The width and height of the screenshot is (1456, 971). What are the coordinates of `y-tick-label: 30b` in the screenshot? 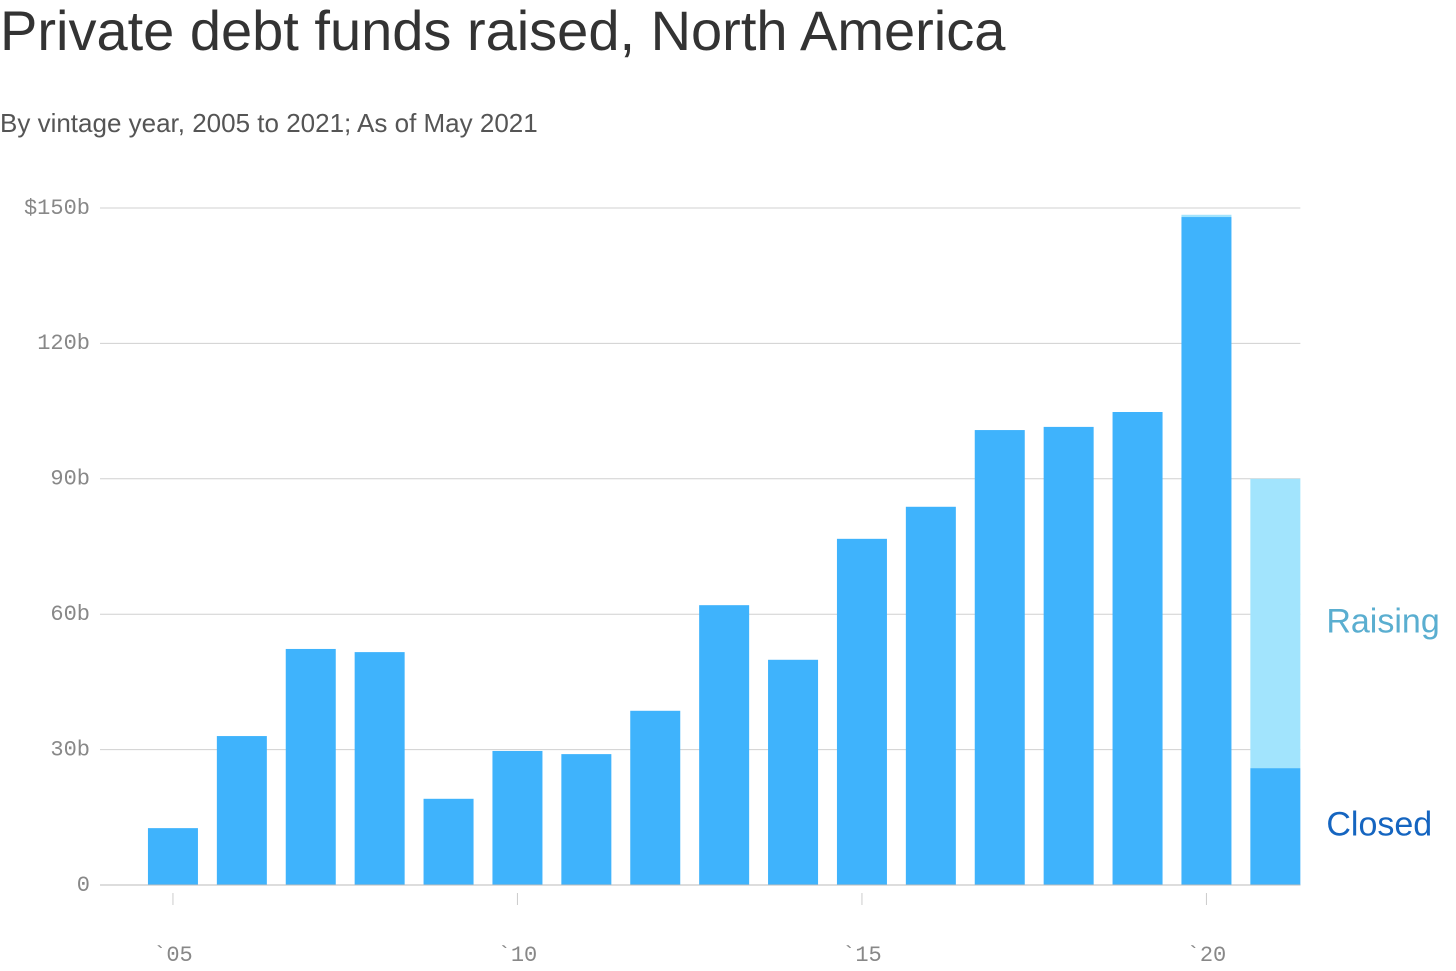 It's located at (70, 749).